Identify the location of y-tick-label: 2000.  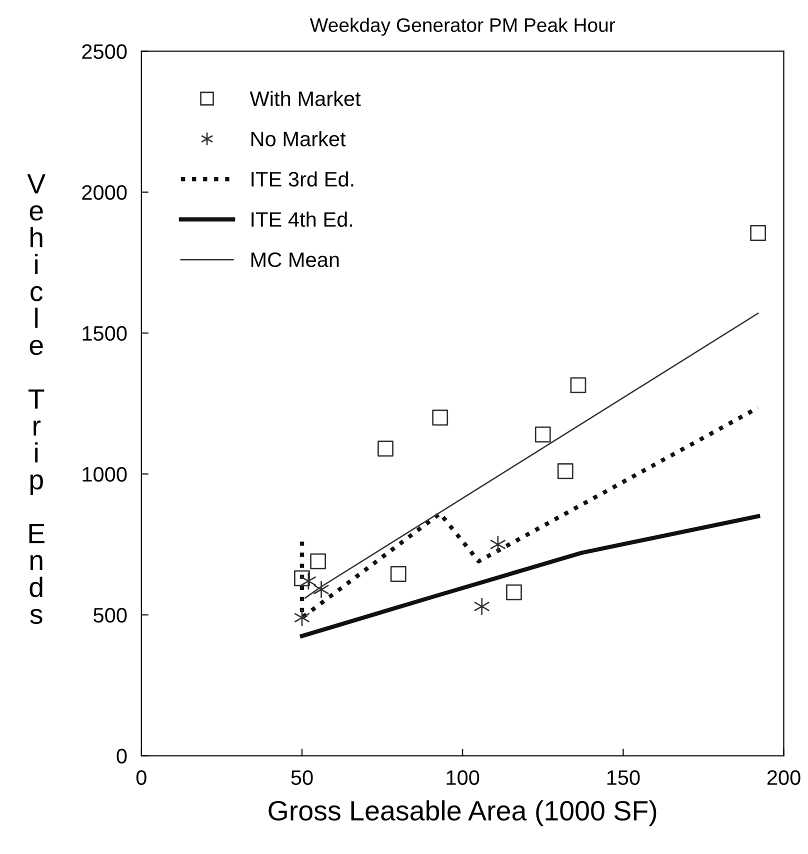
(104, 192).